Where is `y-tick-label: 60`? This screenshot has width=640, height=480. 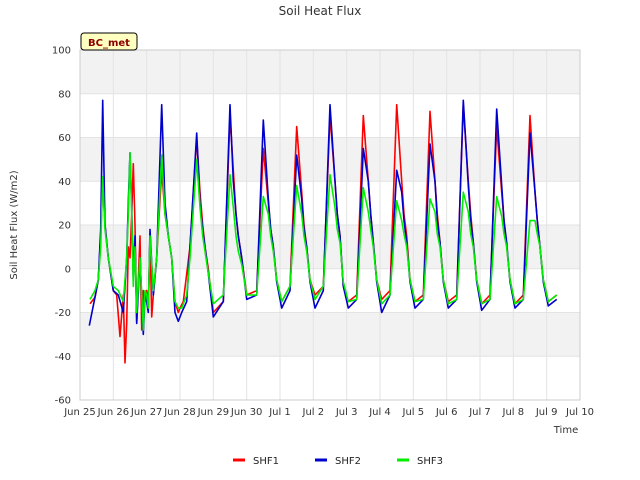
y-tick-label: 60 is located at coordinates (64, 138).